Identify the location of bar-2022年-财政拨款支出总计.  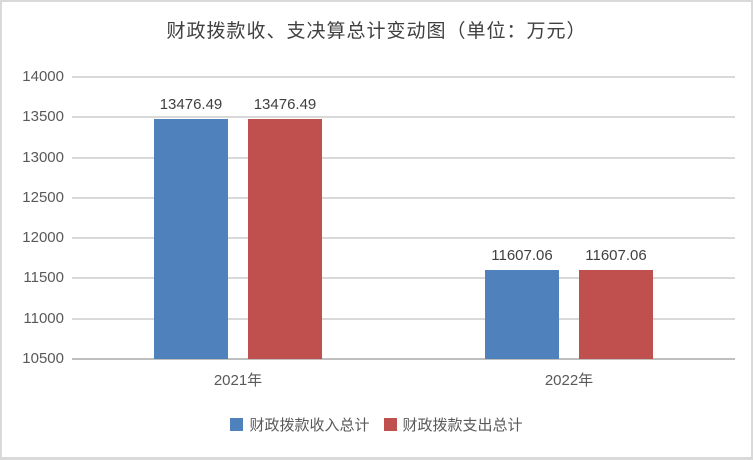
(616, 314).